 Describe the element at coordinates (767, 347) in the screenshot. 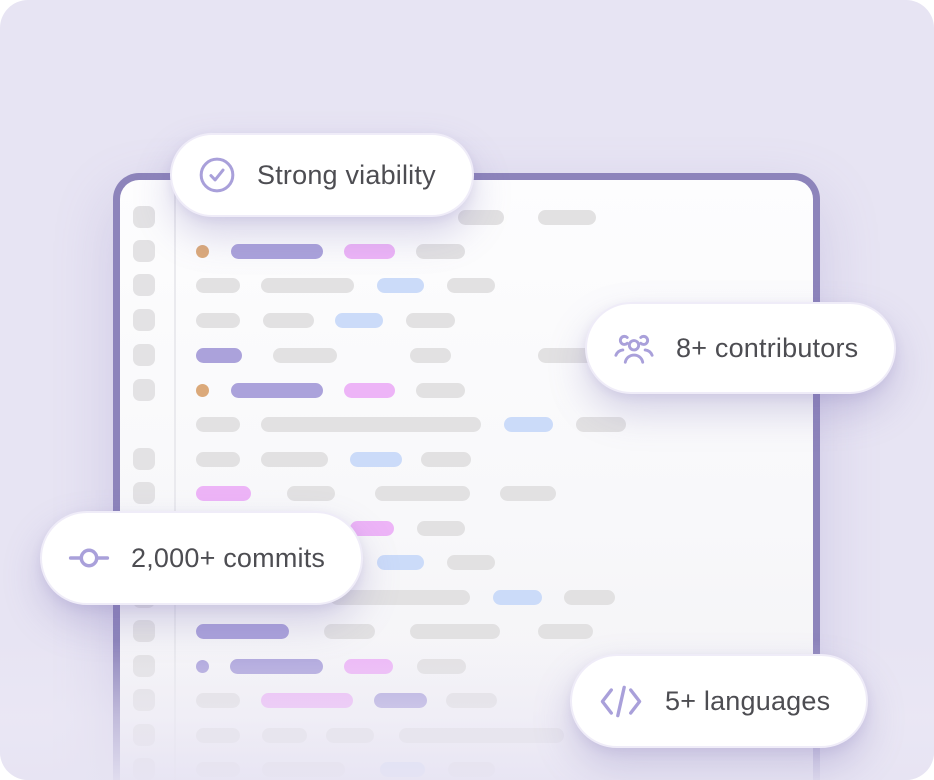

I see `badge-label: 8+ contributors` at that location.